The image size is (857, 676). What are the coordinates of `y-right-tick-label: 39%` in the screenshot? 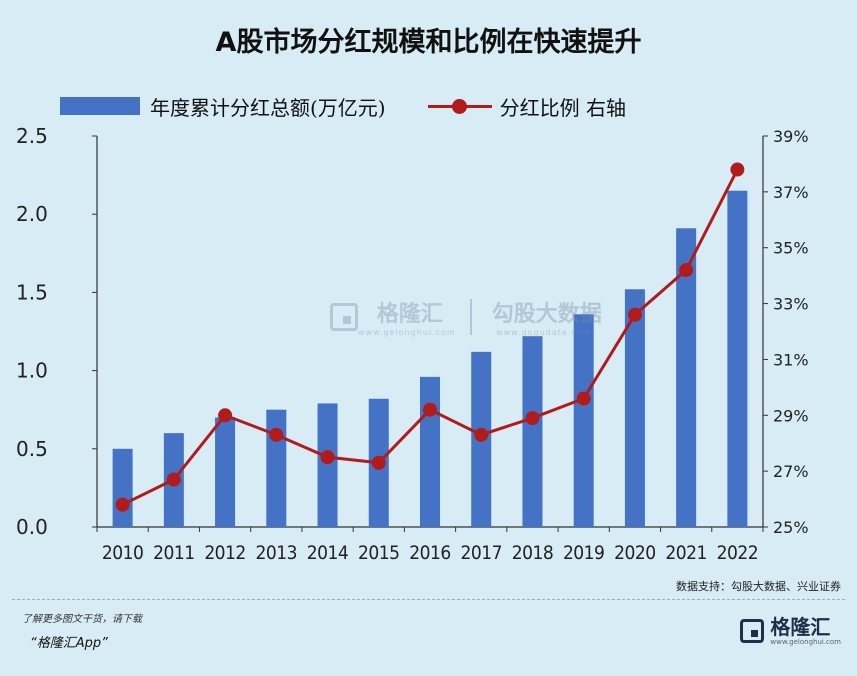 It's located at (791, 136).